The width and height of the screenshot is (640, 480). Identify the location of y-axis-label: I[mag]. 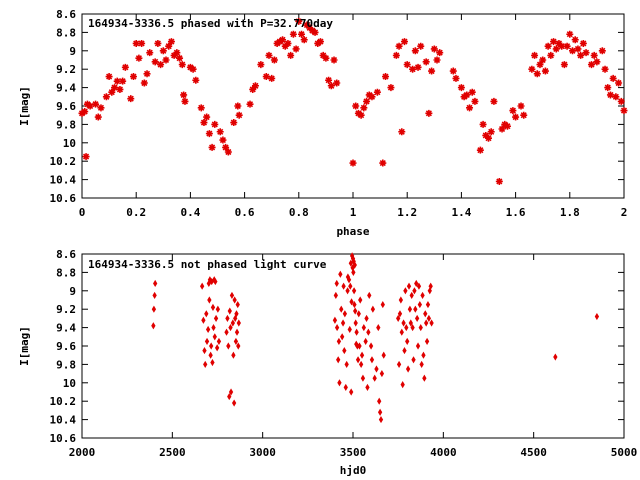
(24, 106).